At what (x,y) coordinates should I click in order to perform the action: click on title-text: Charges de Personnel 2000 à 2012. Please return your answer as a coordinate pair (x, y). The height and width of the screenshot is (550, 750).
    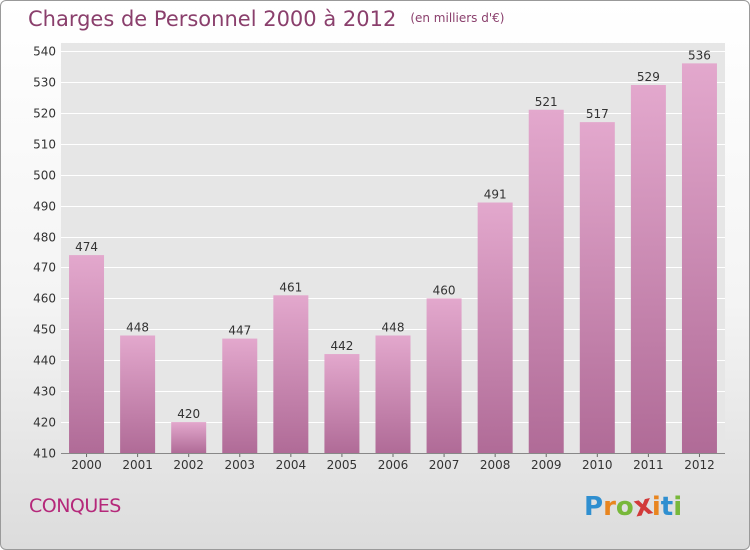
    Looking at the image, I should click on (212, 19).